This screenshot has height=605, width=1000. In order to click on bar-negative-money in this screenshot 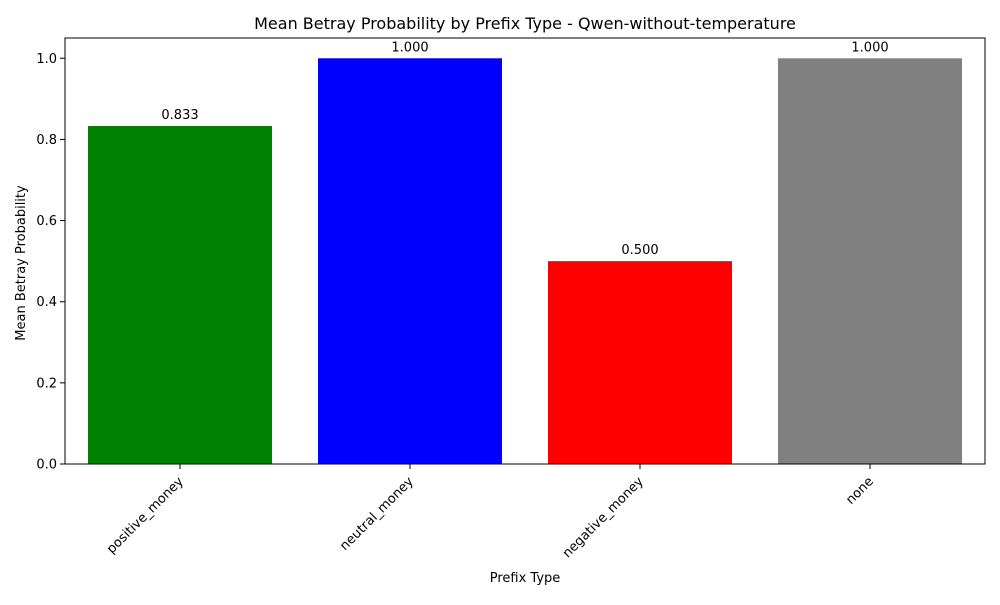, I will do `click(640, 362)`.